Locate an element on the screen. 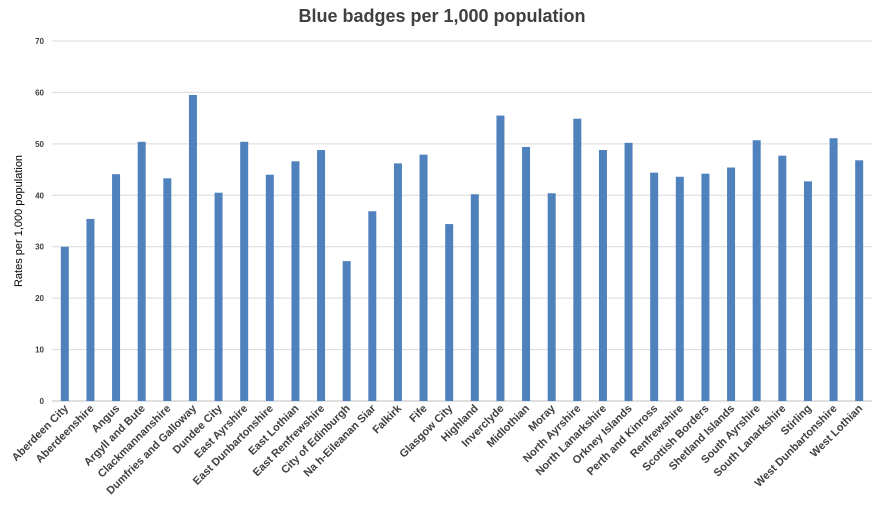 The height and width of the screenshot is (513, 884). y-tick-label: 40 is located at coordinates (39, 195).